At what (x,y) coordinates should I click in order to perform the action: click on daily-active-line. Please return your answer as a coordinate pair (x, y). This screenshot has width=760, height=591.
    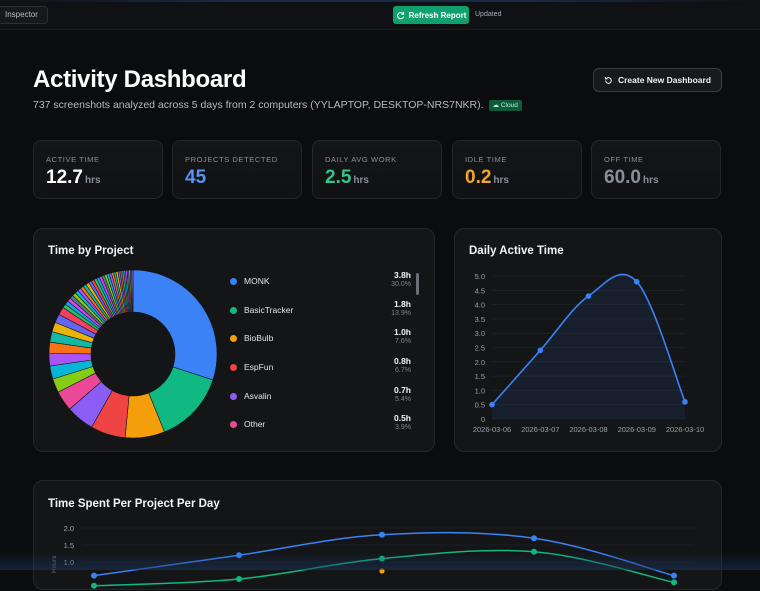
    Looking at the image, I should click on (588, 339).